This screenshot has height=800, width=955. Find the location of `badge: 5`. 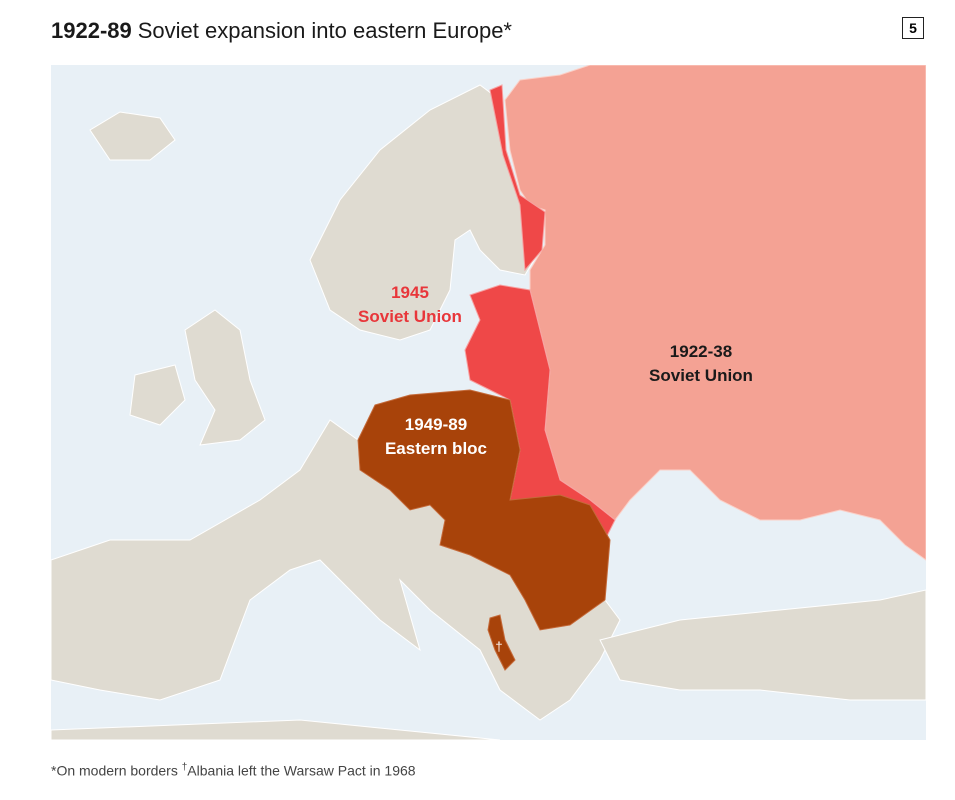

badge: 5 is located at coordinates (913, 28).